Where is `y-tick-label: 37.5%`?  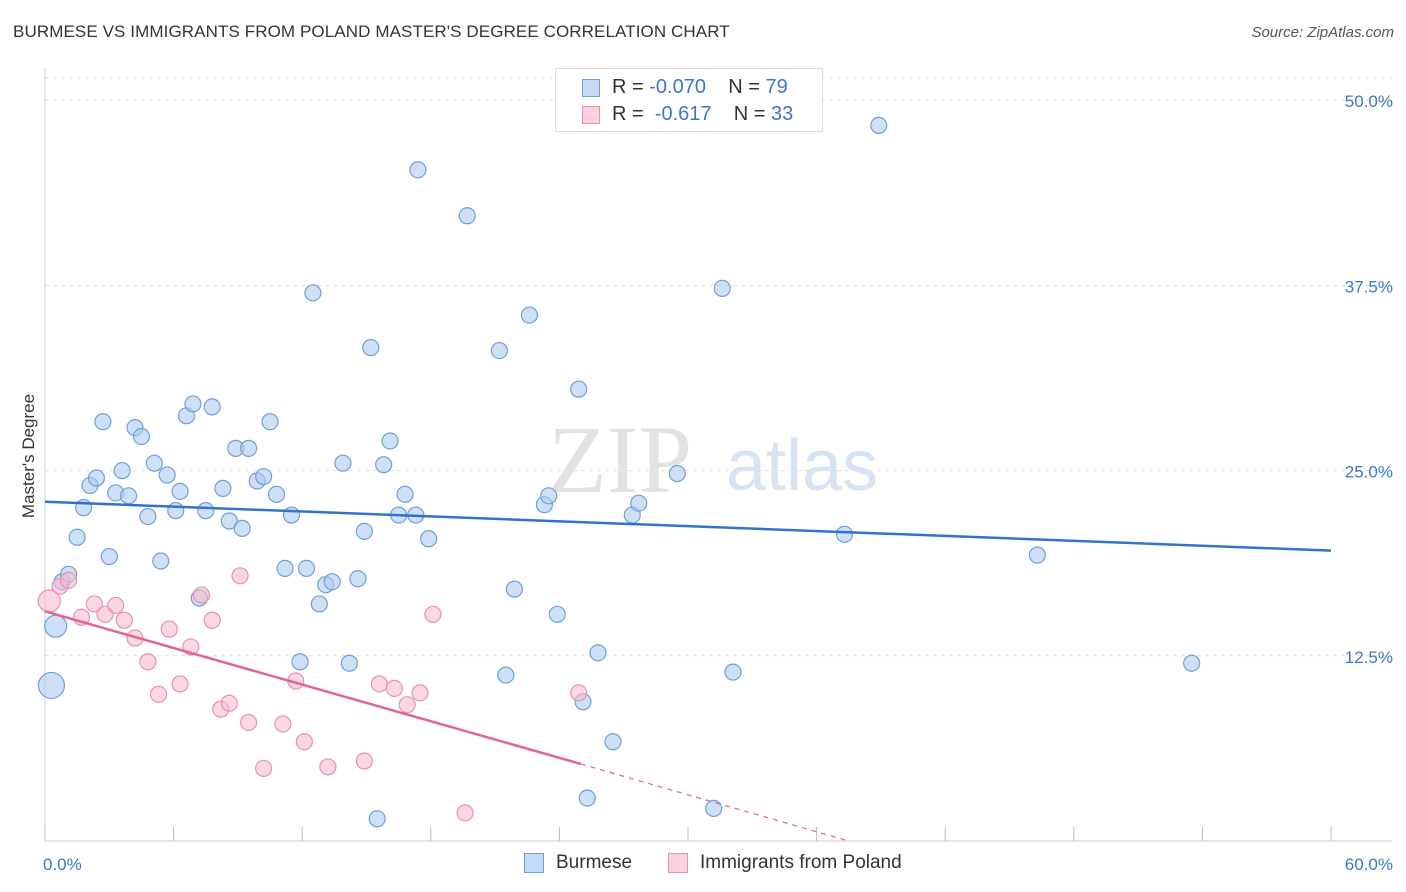
y-tick-label: 37.5% is located at coordinates (1369, 286).